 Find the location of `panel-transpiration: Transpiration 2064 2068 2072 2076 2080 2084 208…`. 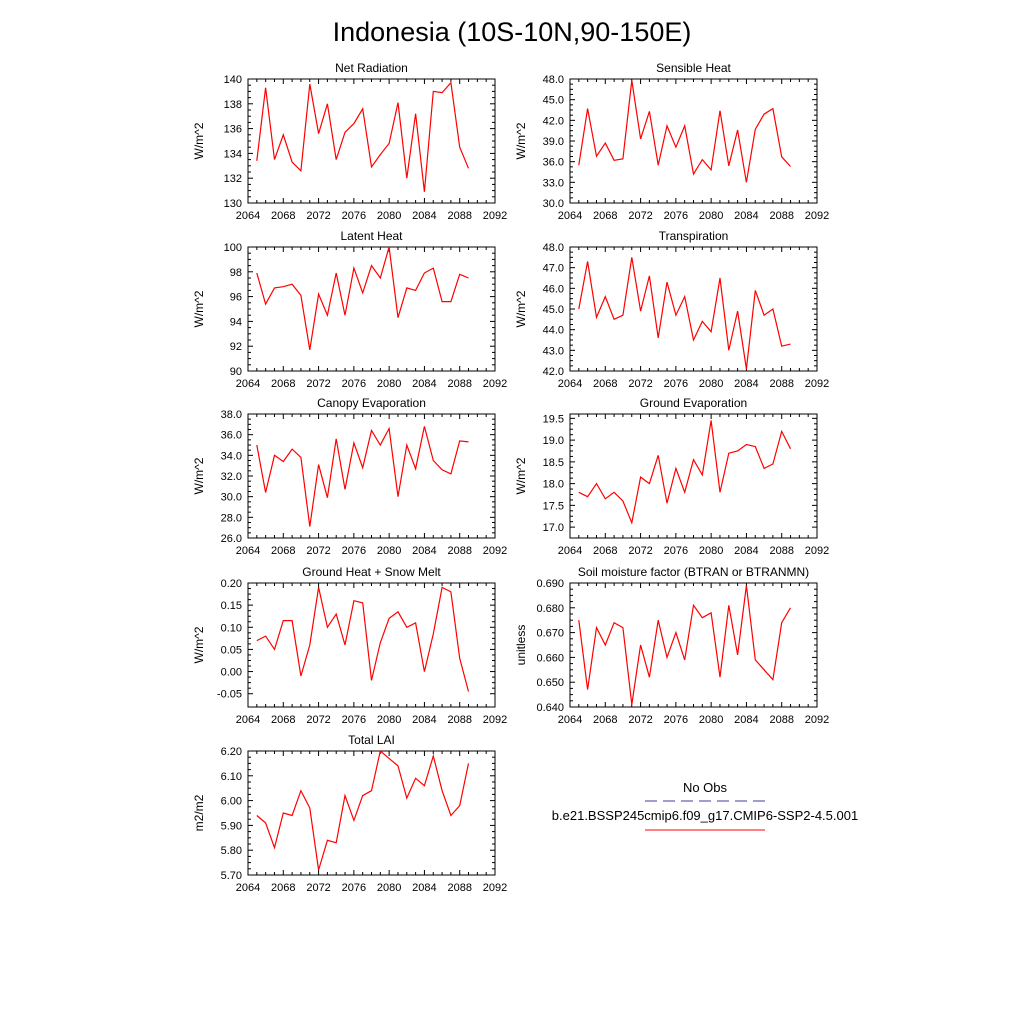

panel-transpiration: Transpiration 2064 2068 2072 2076 2080 2084 208… is located at coordinates (671, 309).